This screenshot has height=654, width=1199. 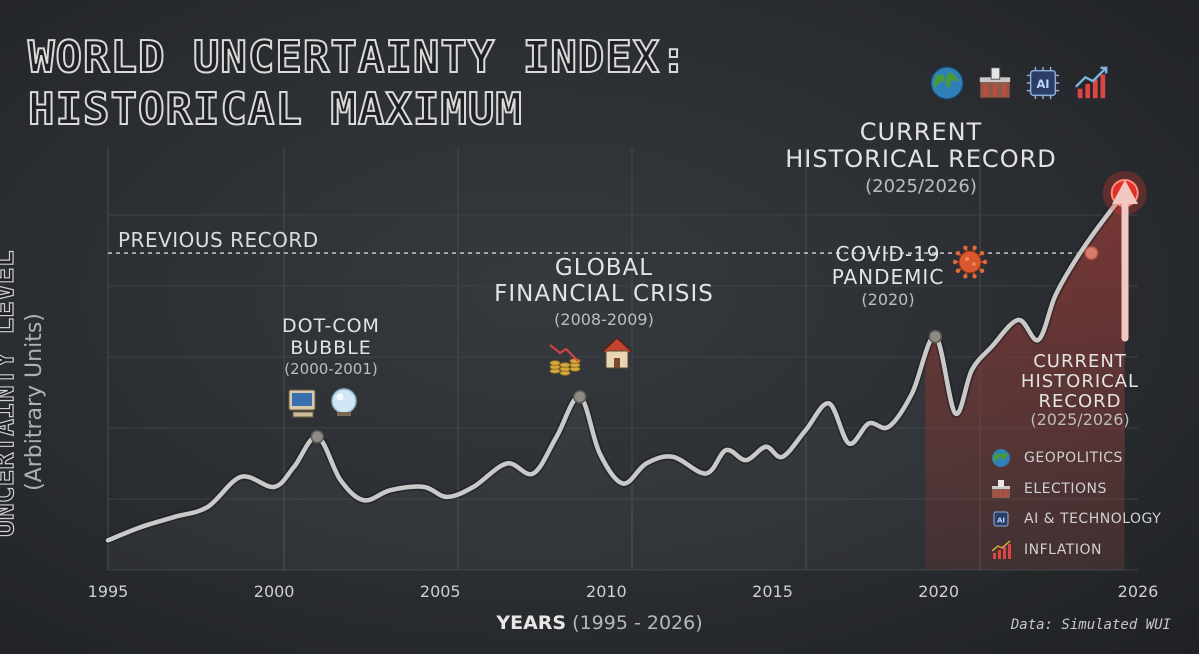 I want to click on y-axis-sublabel: (Arbitrary Units), so click(x=34, y=402).